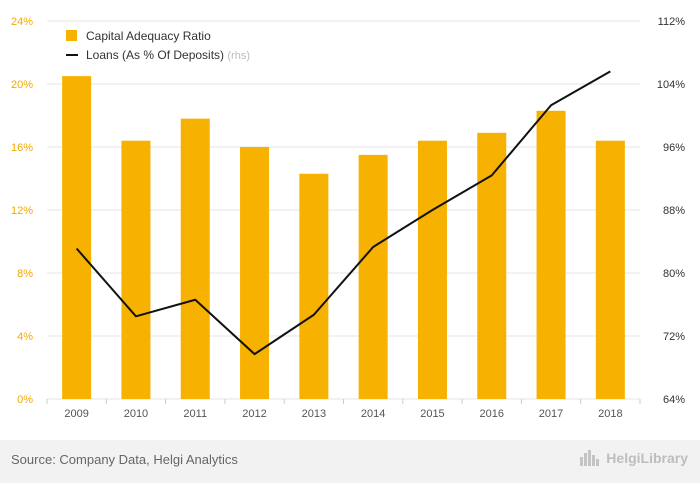 This screenshot has width=700, height=483. What do you see at coordinates (674, 337) in the screenshot?
I see `right-tick-label: 72%` at bounding box center [674, 337].